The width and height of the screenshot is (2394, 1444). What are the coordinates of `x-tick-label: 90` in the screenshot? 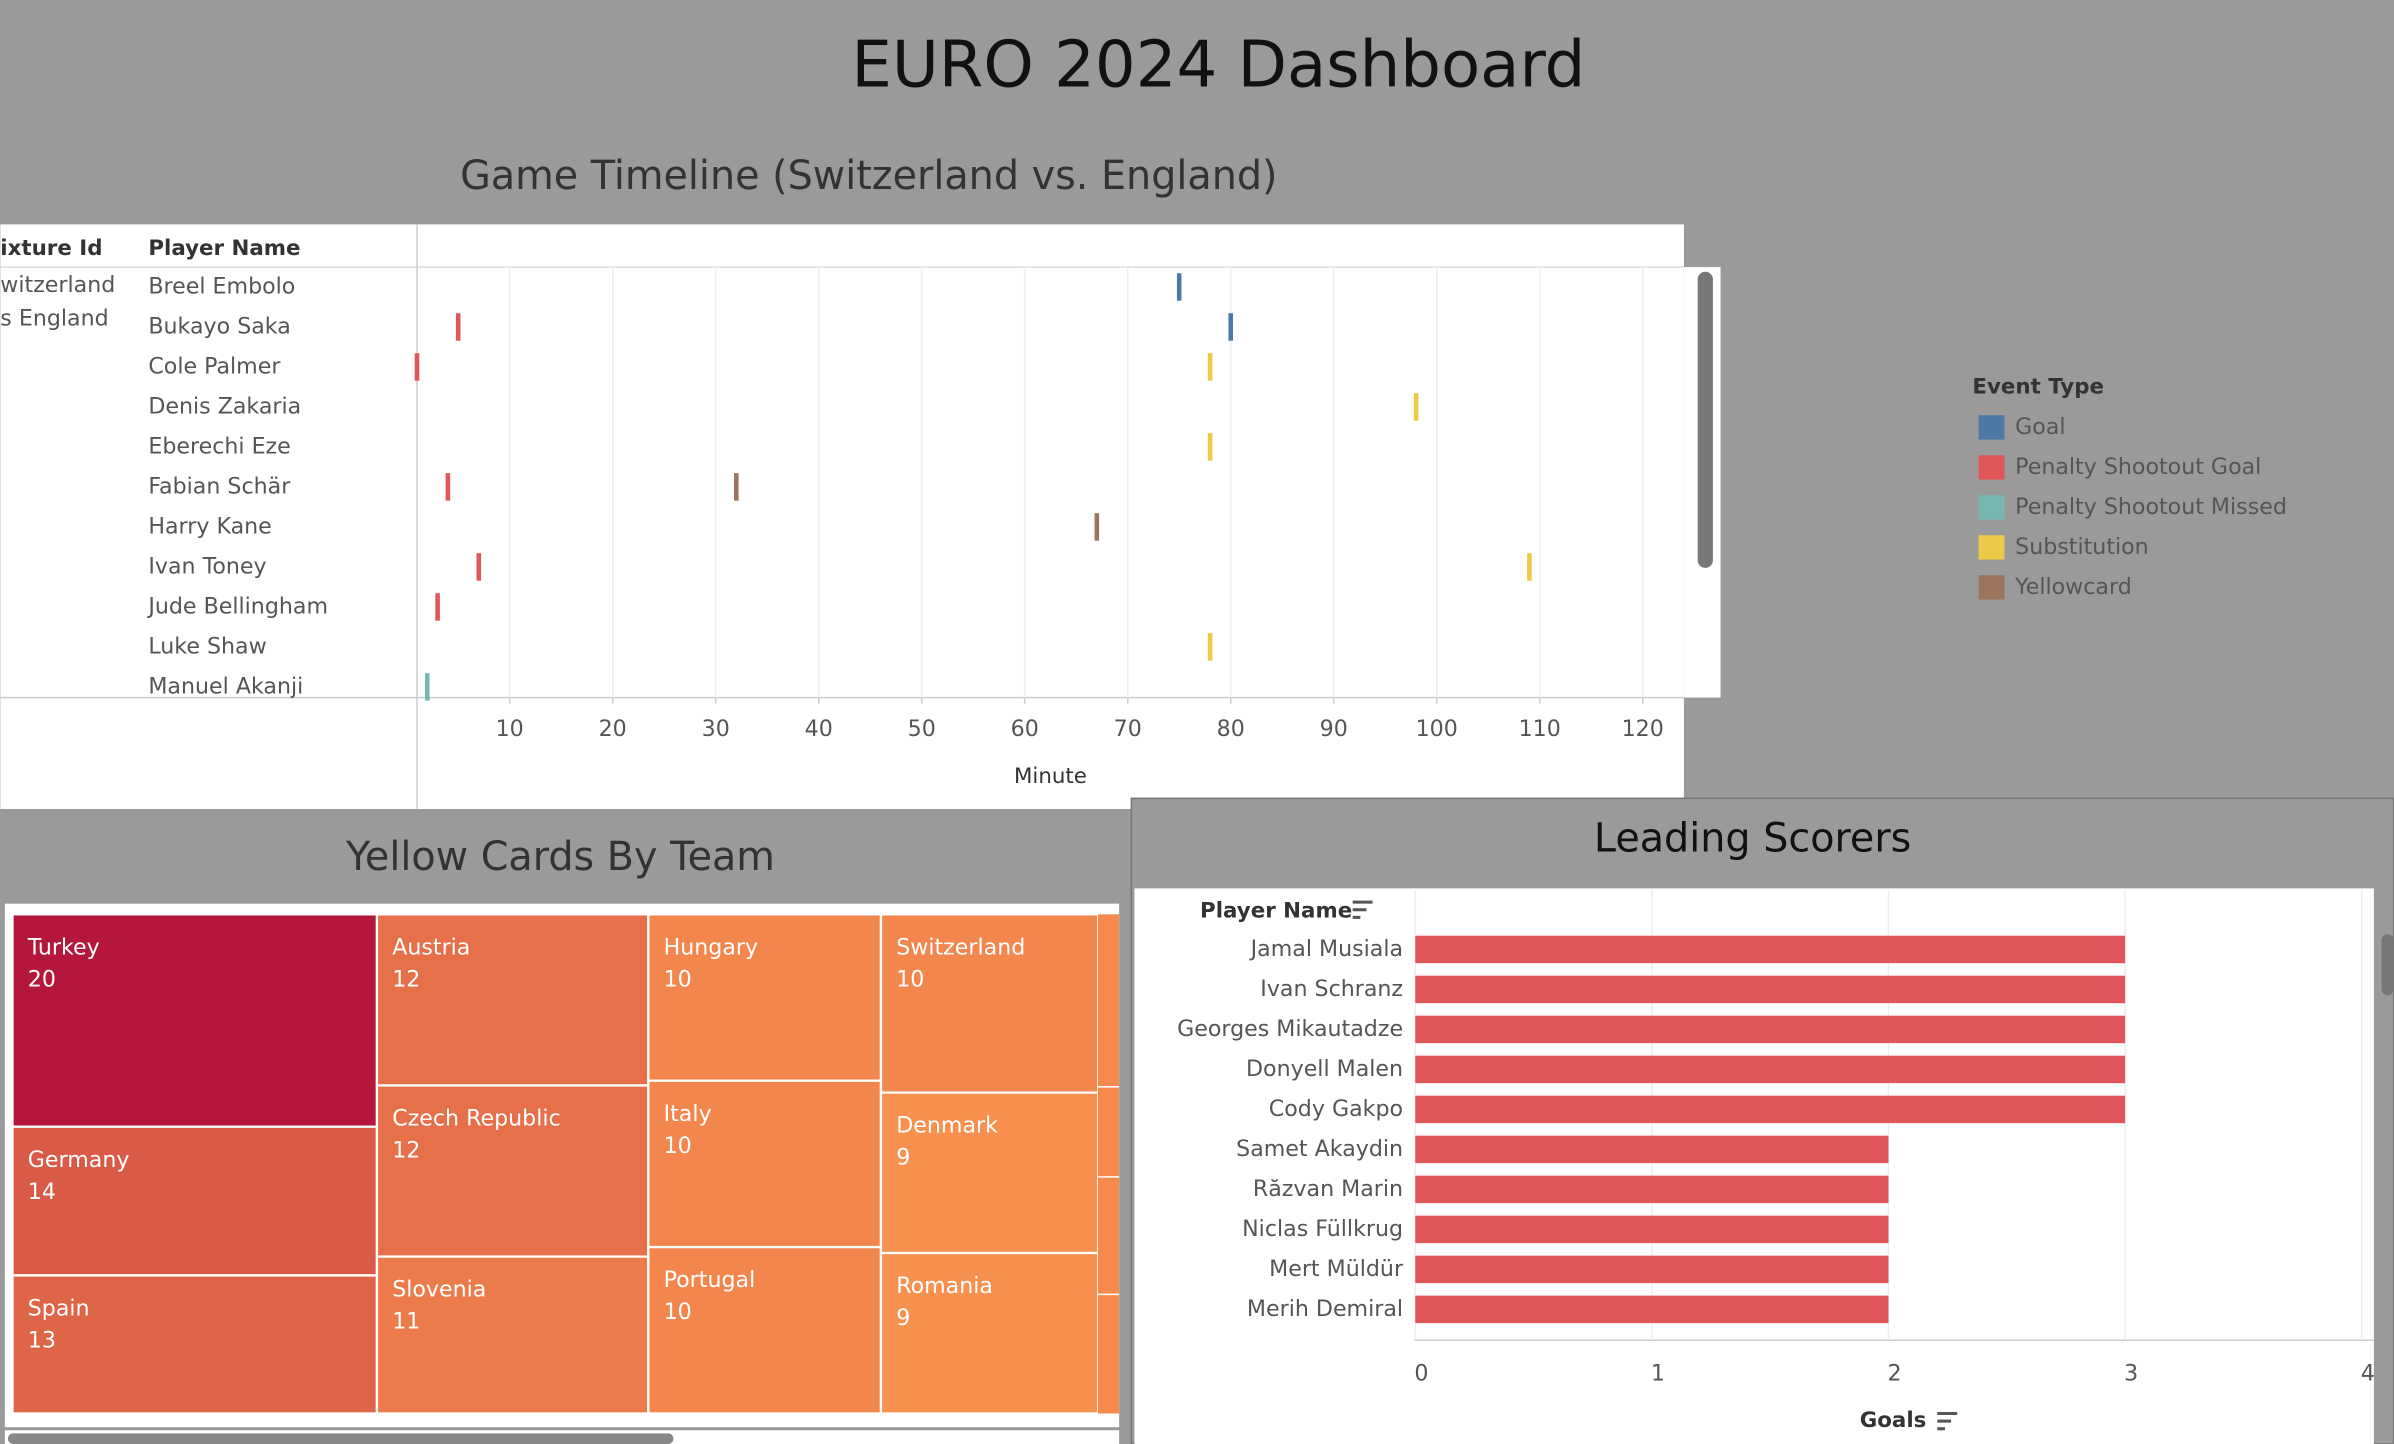 It's located at (1334, 729).